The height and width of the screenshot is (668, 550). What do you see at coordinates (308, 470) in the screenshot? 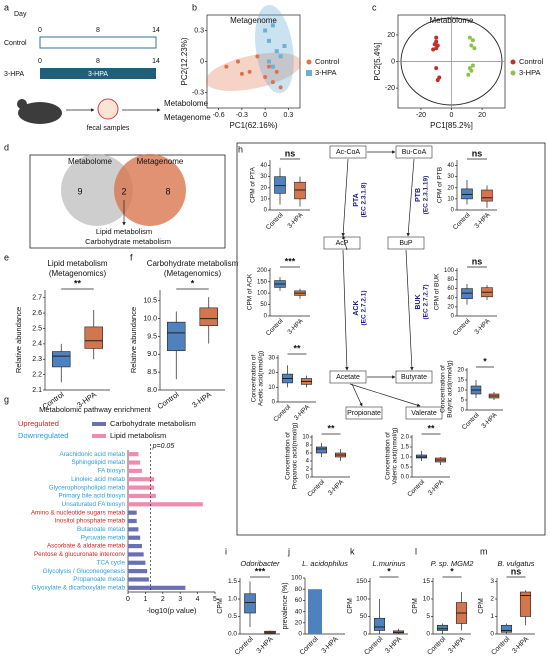
I see `y-tick-label: 2` at bounding box center [308, 470].